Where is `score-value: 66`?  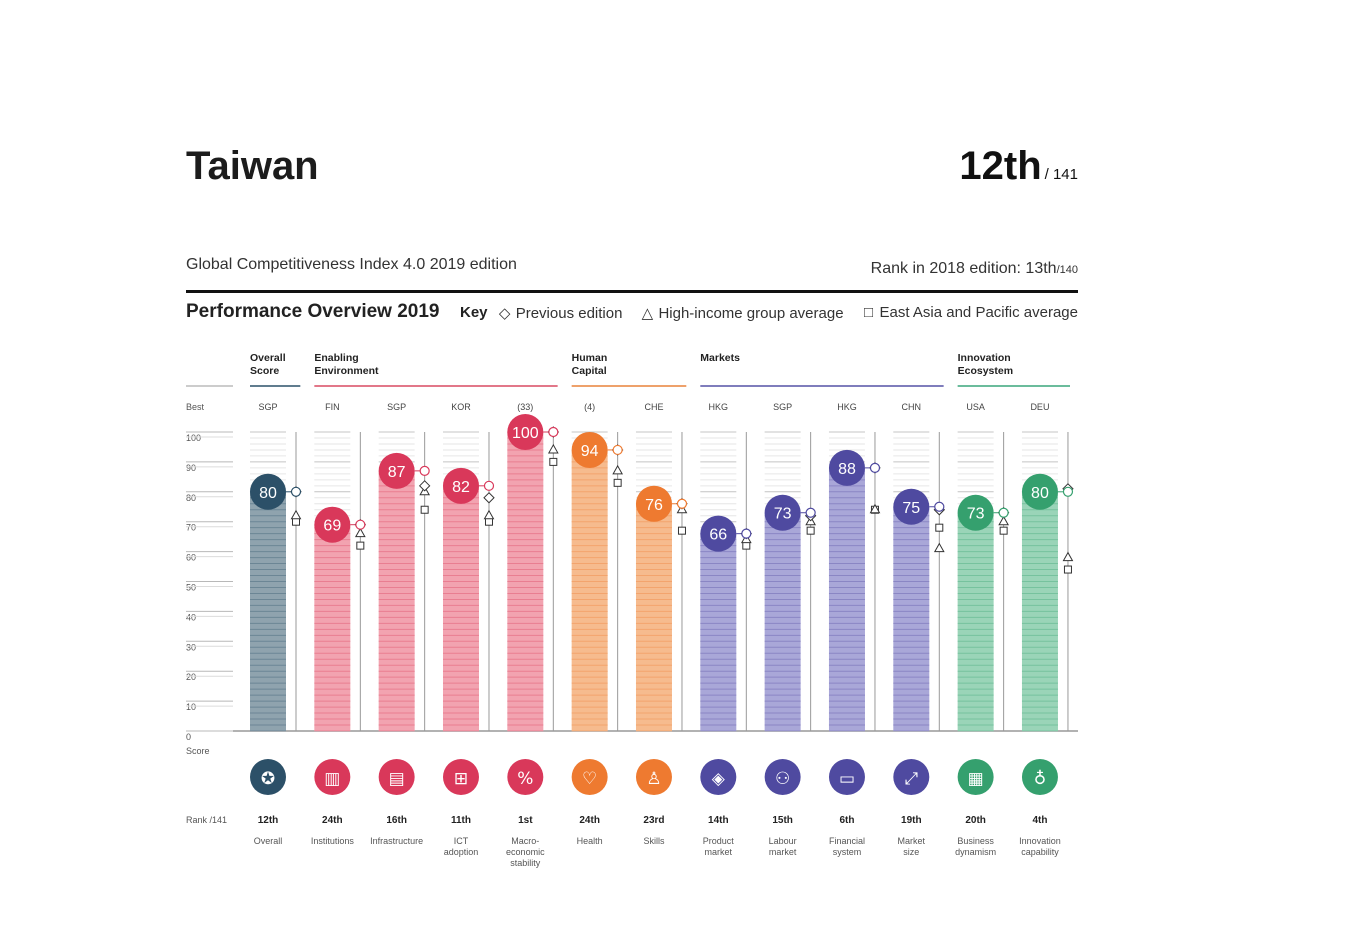 score-value: 66 is located at coordinates (718, 535).